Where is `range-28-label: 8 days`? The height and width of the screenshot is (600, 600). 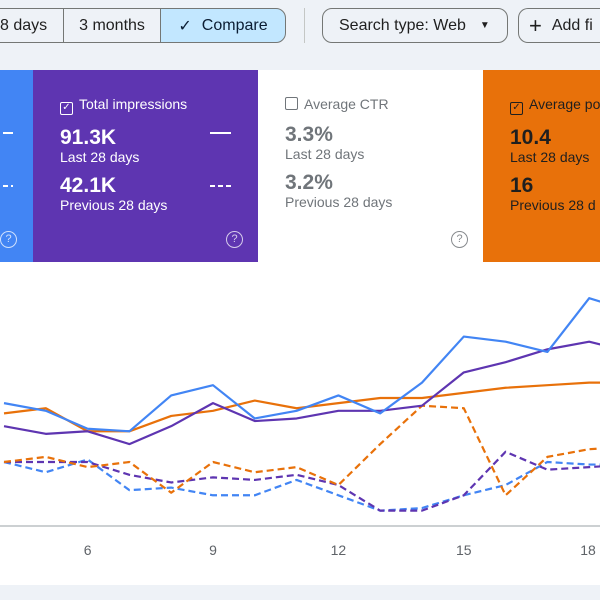
range-28-label: 8 days is located at coordinates (24, 25).